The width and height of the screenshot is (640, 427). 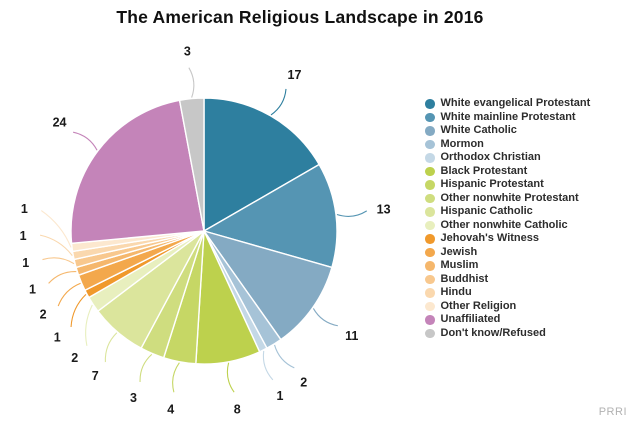 What do you see at coordinates (133, 398) in the screenshot?
I see `slice-value-label-7: 3` at bounding box center [133, 398].